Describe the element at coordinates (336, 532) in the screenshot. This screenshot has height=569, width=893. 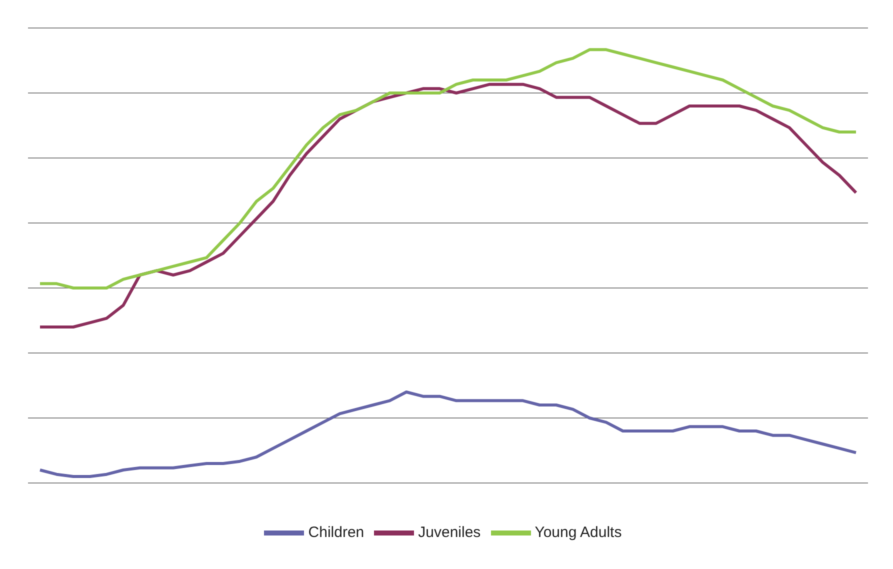
I see `legend-label: Children` at that location.